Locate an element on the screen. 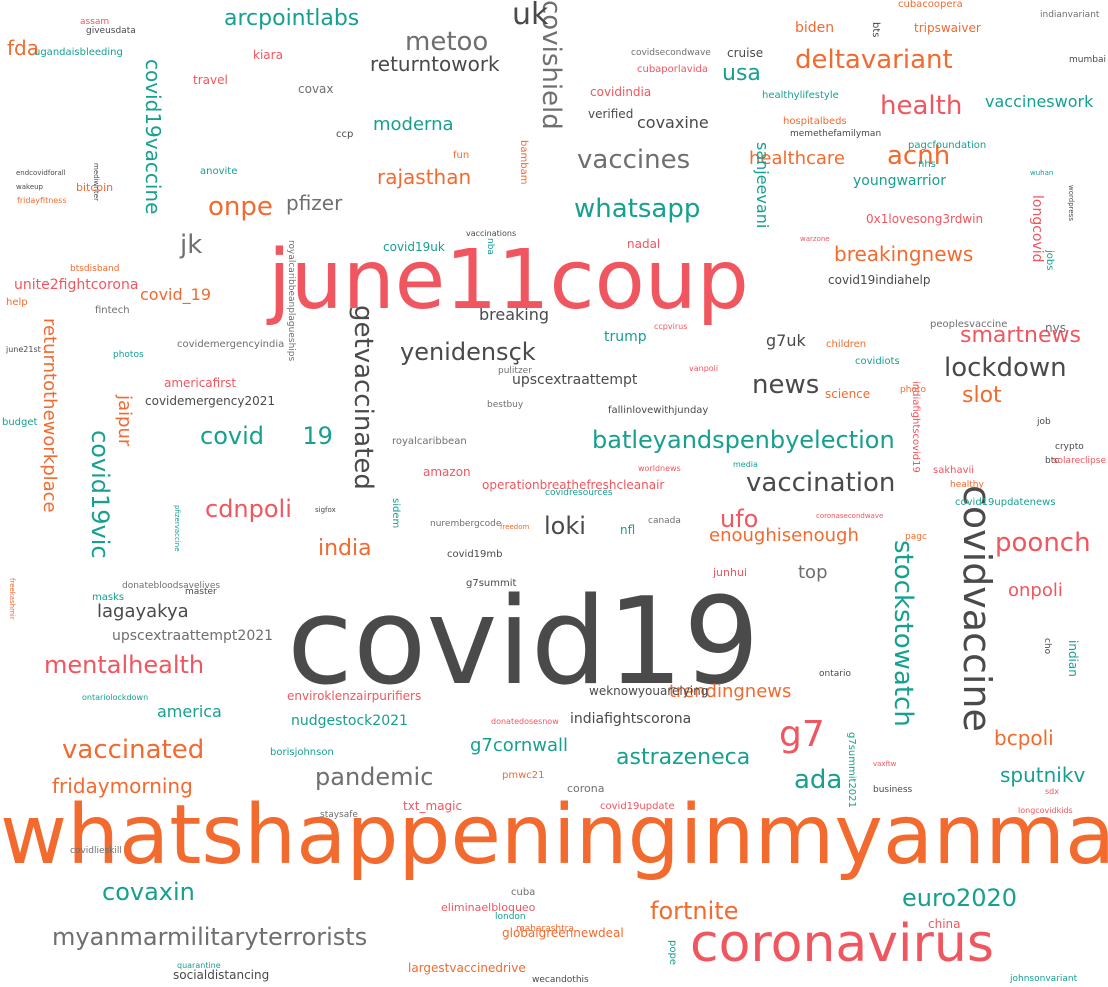  word-worldnews: worldnews is located at coordinates (659, 468).